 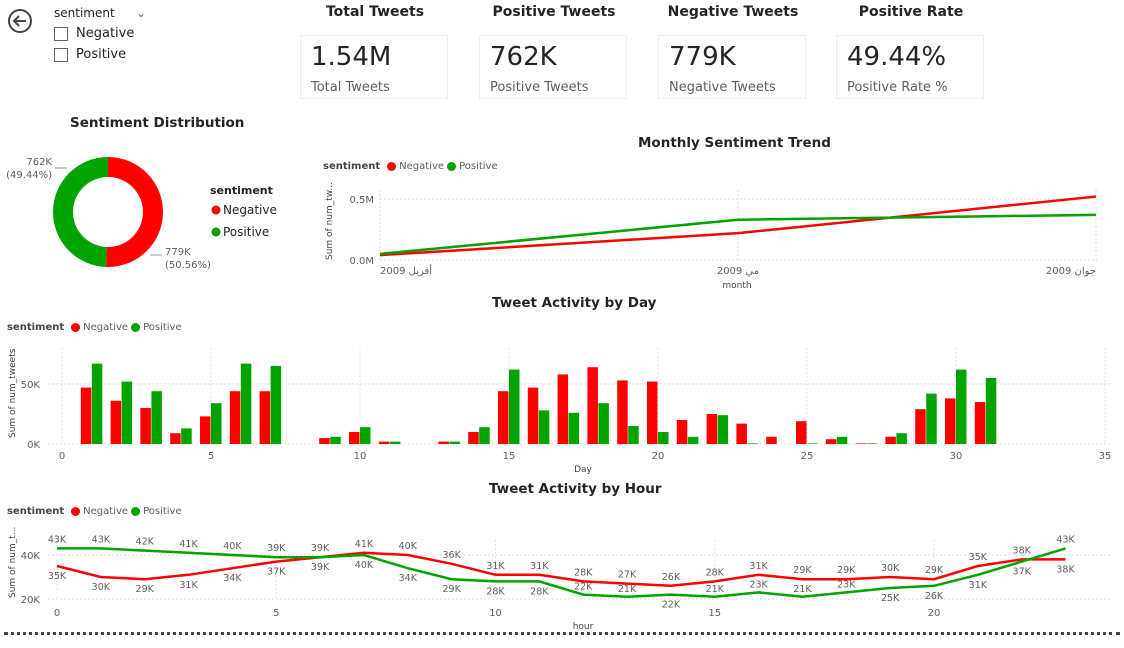 I want to click on kpi-card: 49.44% Positive Rate %, so click(x=910, y=67).